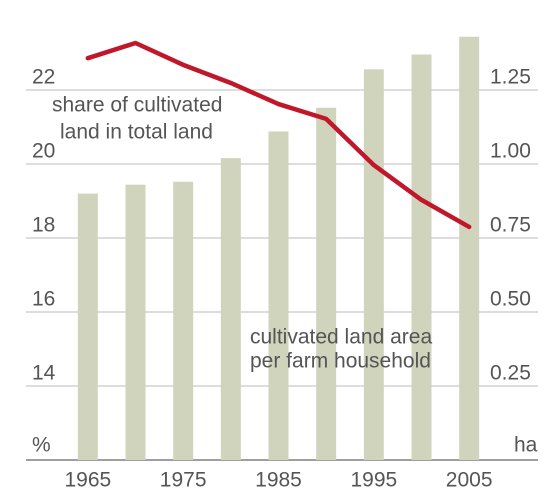 This screenshot has height=495, width=547. I want to click on annotation: cultivated land area, so click(341, 337).